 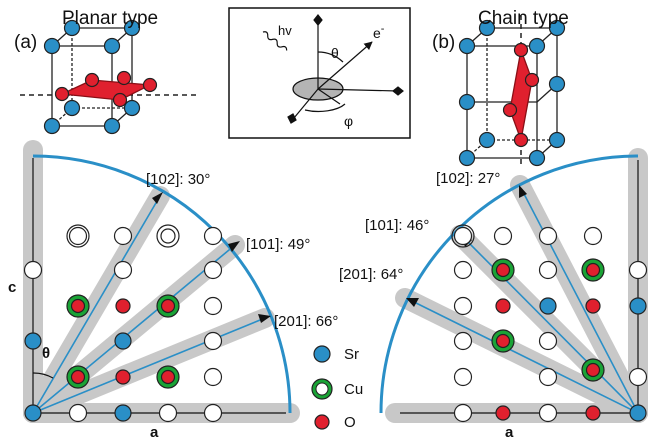 I want to click on axis-a-label-a: a, so click(x=154, y=430).